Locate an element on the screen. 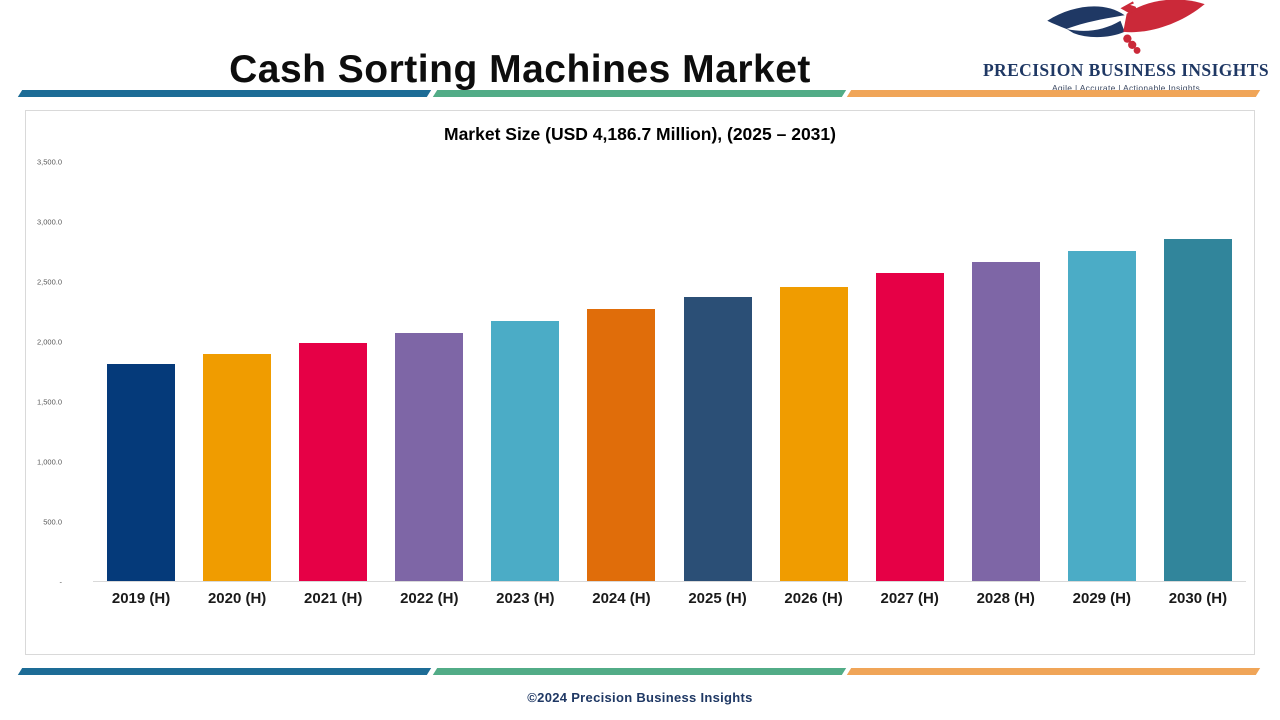 The width and height of the screenshot is (1280, 720). top-divider is located at coordinates (639, 93).